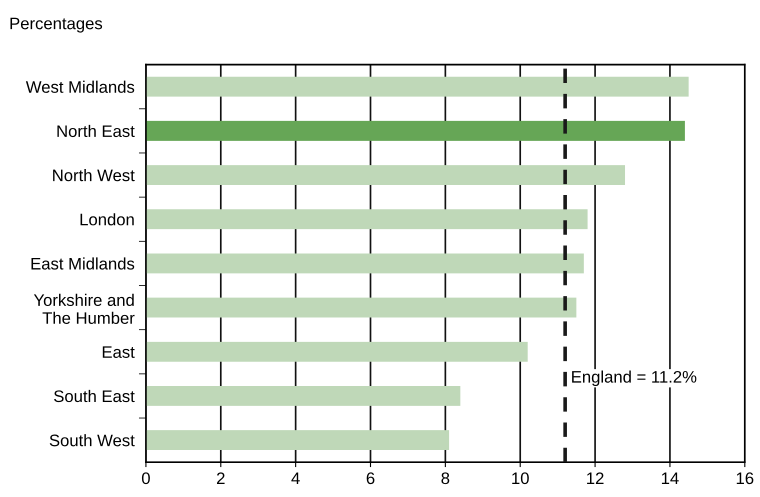  I want to click on y-tick-label: North East, so click(96, 131).